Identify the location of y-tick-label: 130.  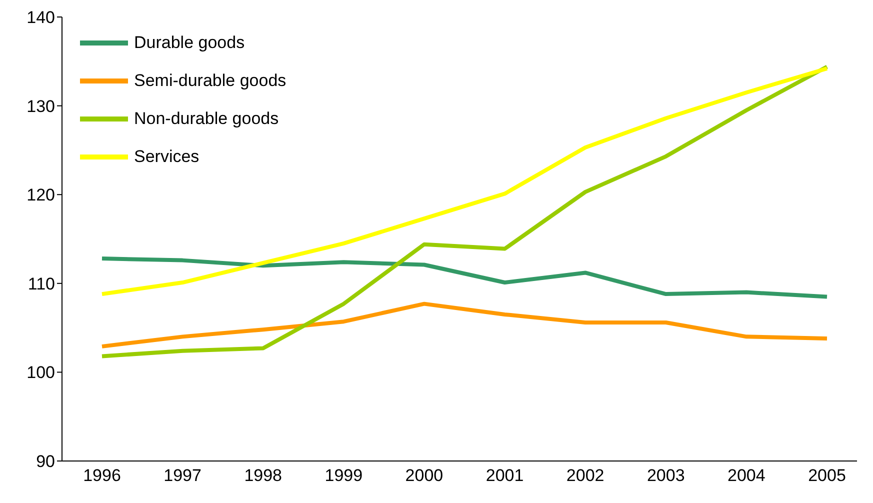
(40, 106).